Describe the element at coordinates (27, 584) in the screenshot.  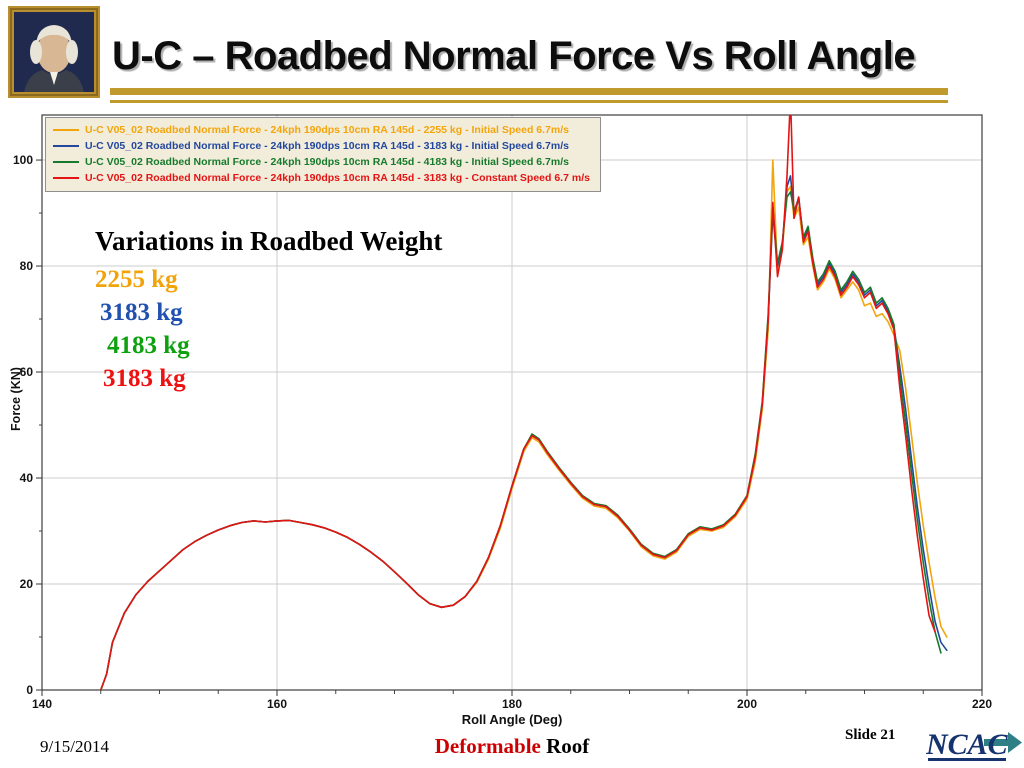
I see `y-tick-label: 20` at that location.